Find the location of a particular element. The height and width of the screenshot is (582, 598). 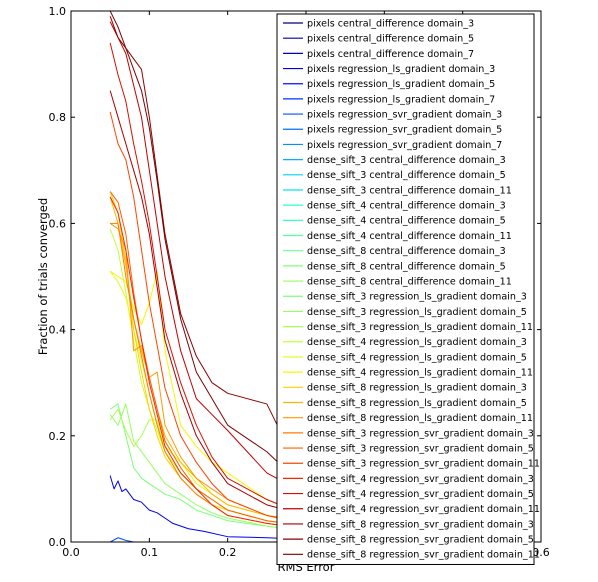

y-axis-label: Fraction of trials converged is located at coordinates (43, 276).